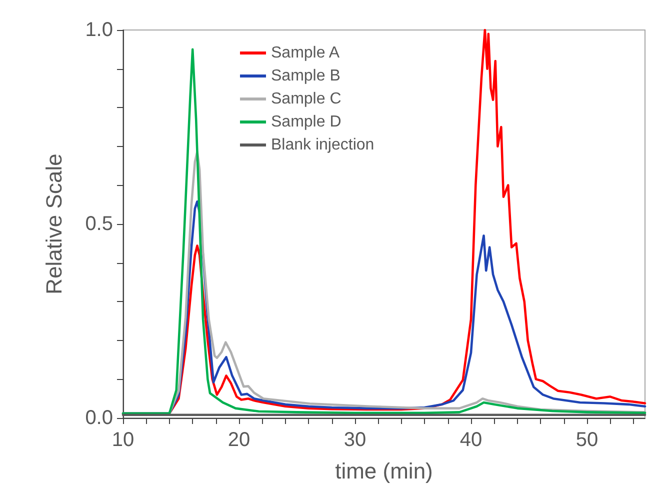 This screenshot has width=657, height=504. I want to click on legend-label: Sample B, so click(305, 76).